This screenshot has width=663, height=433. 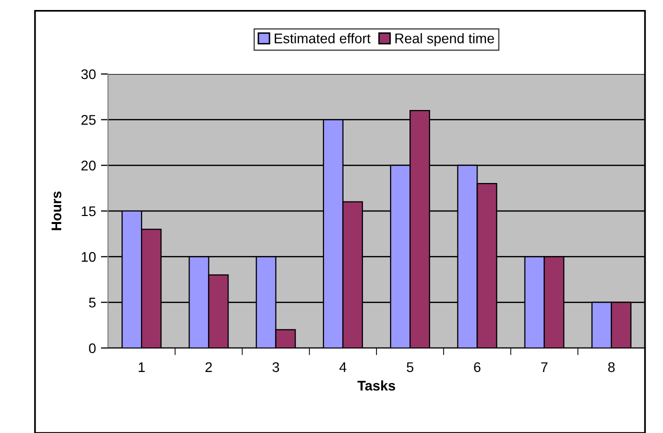 I want to click on y-tick-label: 20, so click(x=88, y=165).